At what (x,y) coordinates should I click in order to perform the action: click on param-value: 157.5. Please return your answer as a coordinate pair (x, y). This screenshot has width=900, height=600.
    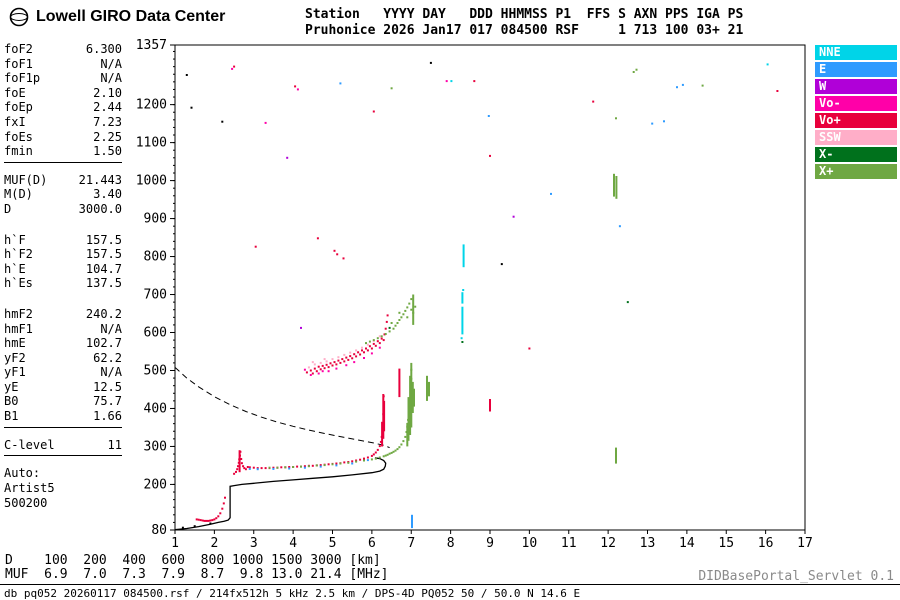
    Looking at the image, I should click on (103, 254).